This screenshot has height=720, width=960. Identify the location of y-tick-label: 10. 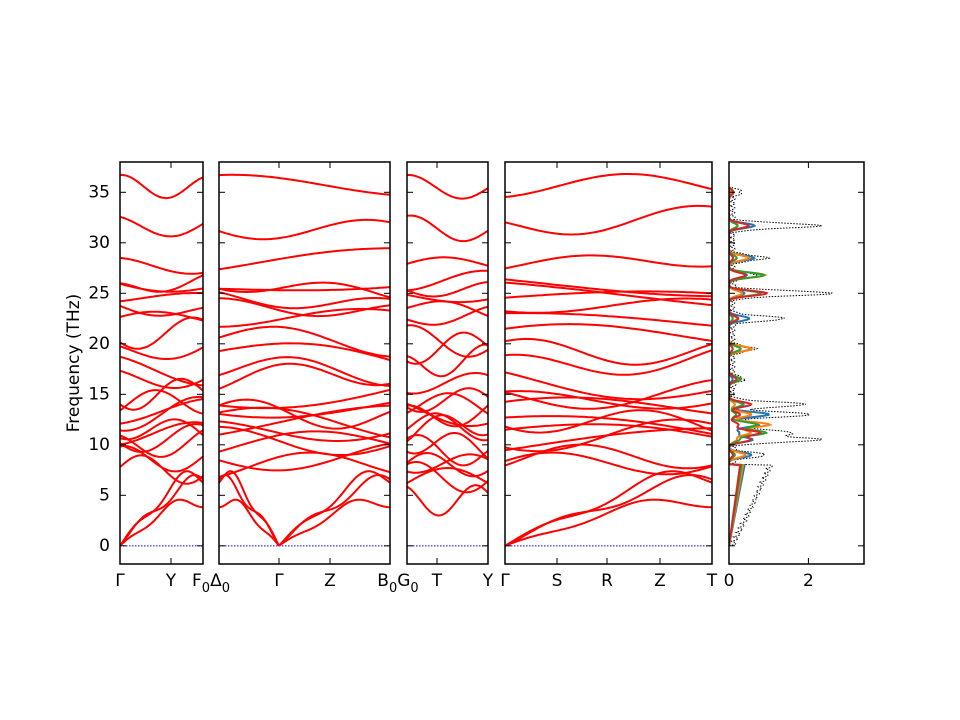
(99, 445).